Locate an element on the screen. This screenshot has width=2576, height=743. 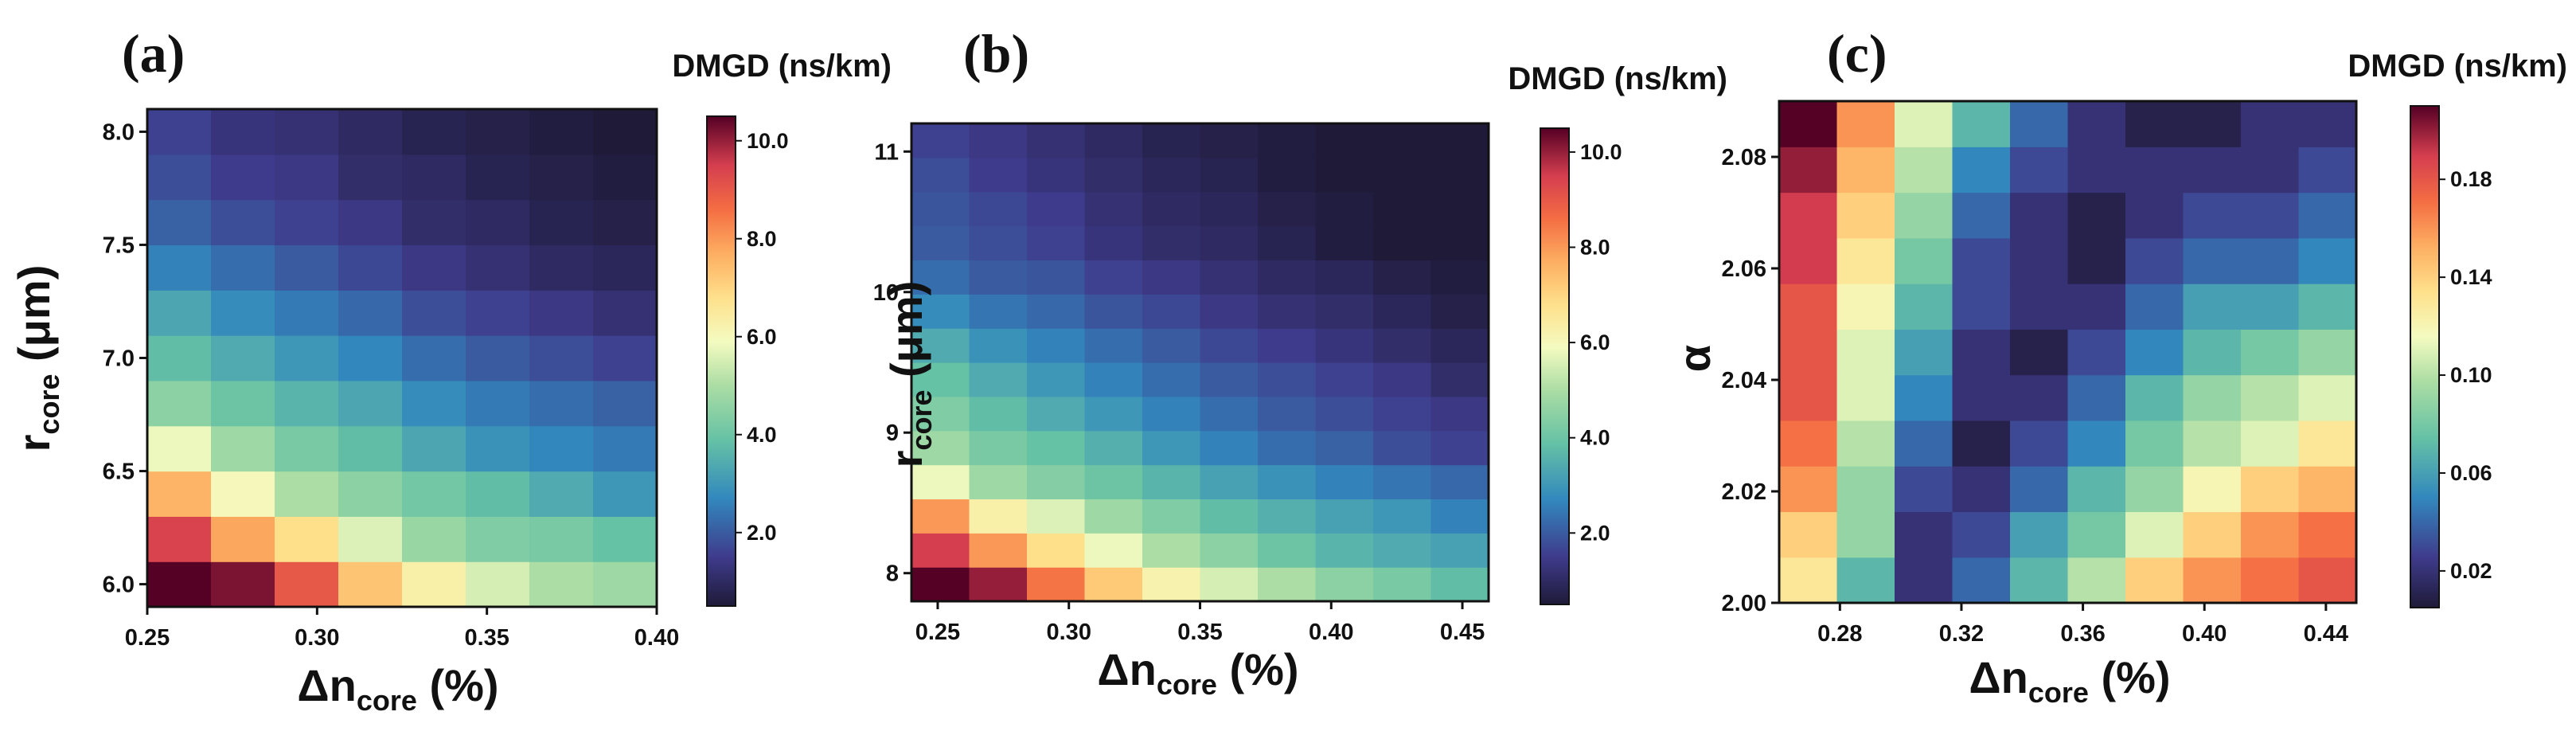
y-tick-label: 2.08 is located at coordinates (1744, 157).